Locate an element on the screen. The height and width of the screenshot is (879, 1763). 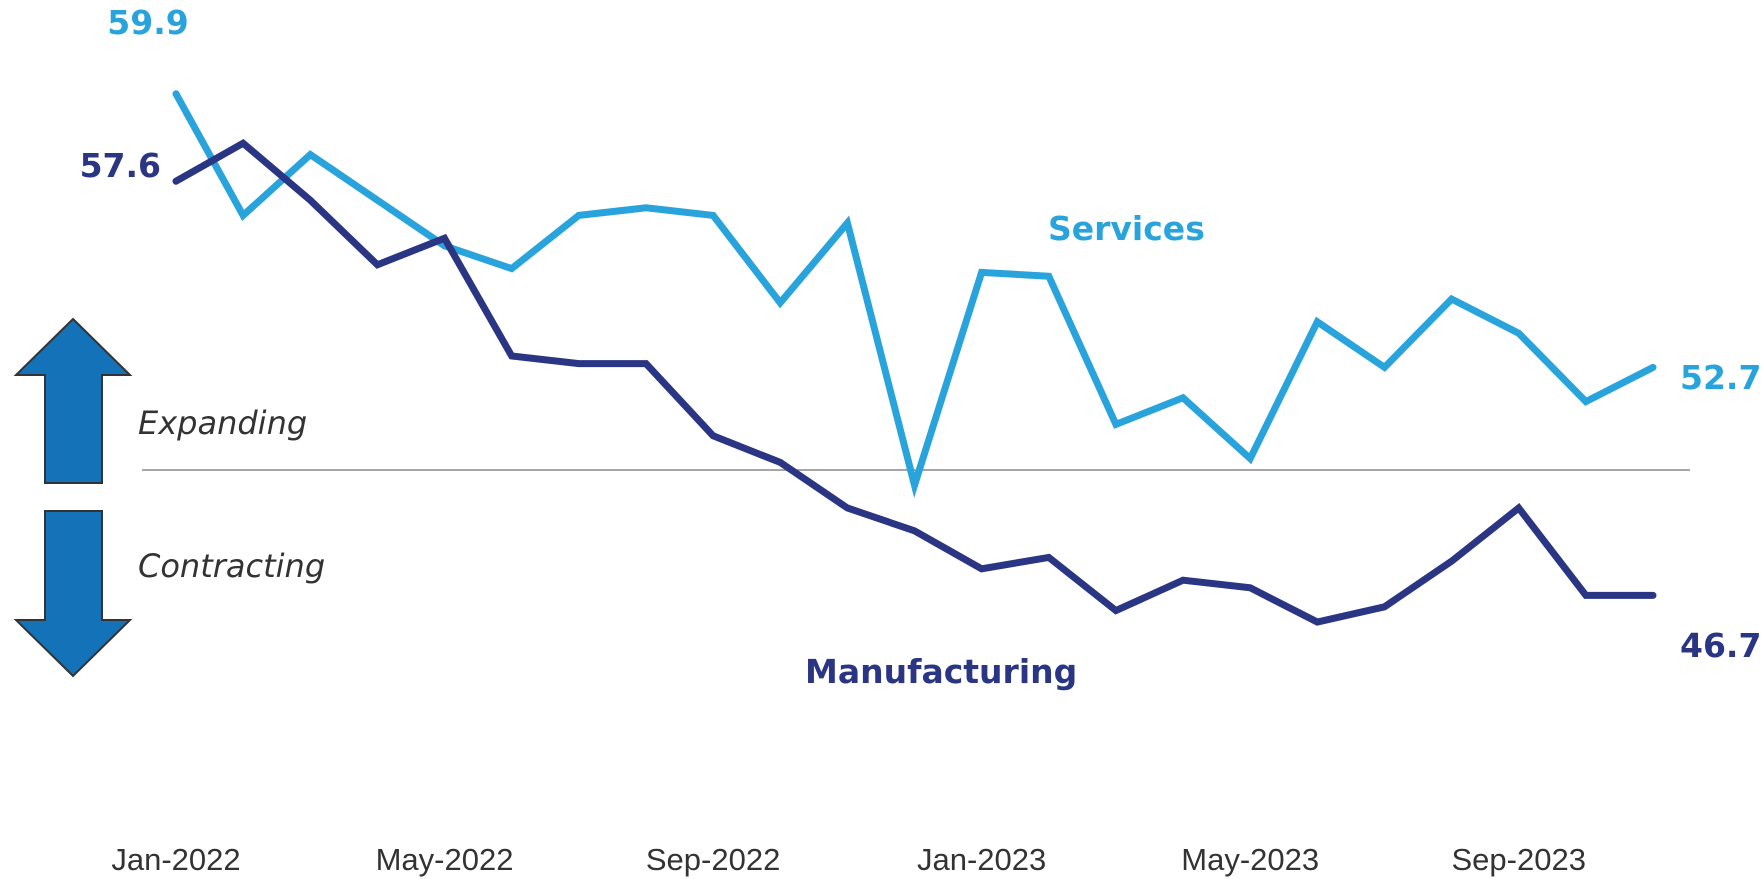
expanding-label: Expanding is located at coordinates (222, 423).